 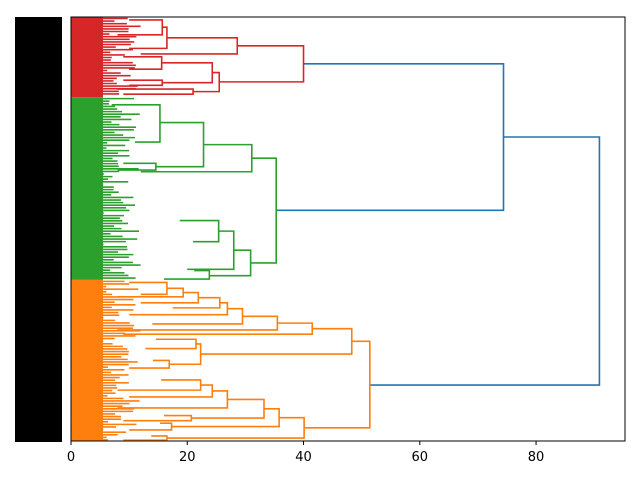 What do you see at coordinates (420, 457) in the screenshot?
I see `x-tick-label: 60` at bounding box center [420, 457].